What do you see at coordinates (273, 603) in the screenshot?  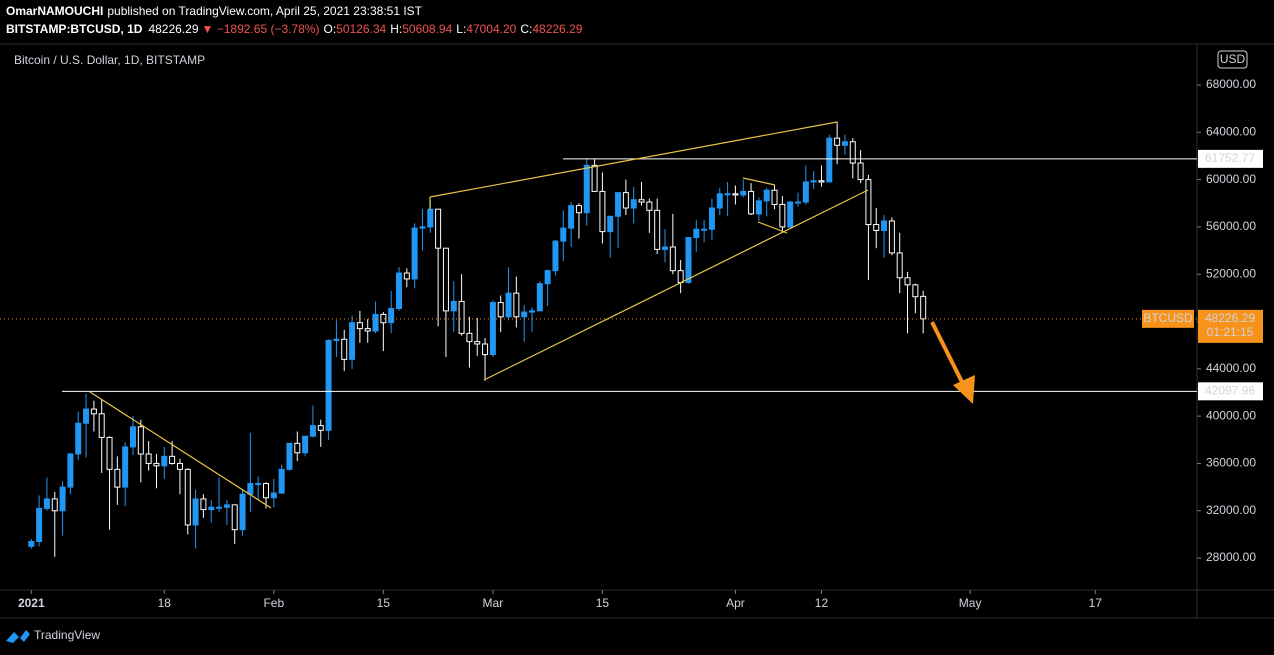 I see `x-tick-label: Feb` at bounding box center [273, 603].